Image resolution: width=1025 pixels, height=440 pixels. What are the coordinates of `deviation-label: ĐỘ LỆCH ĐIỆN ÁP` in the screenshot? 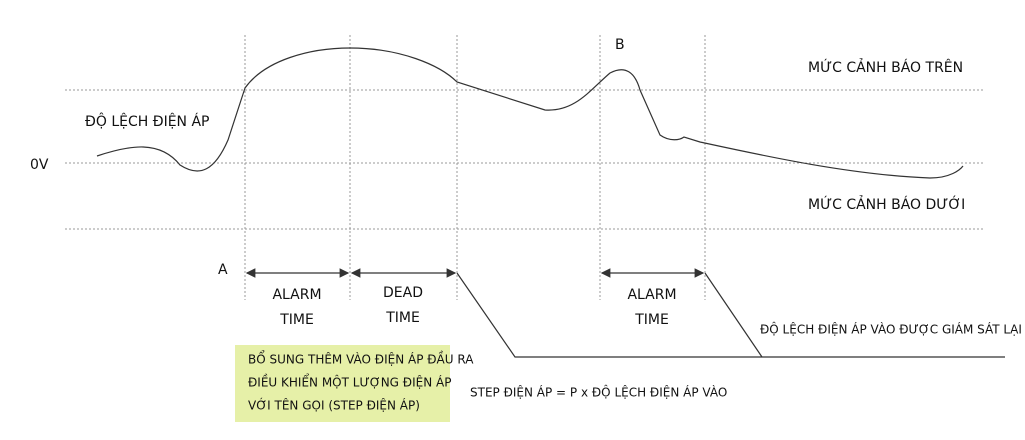 It's located at (147, 121).